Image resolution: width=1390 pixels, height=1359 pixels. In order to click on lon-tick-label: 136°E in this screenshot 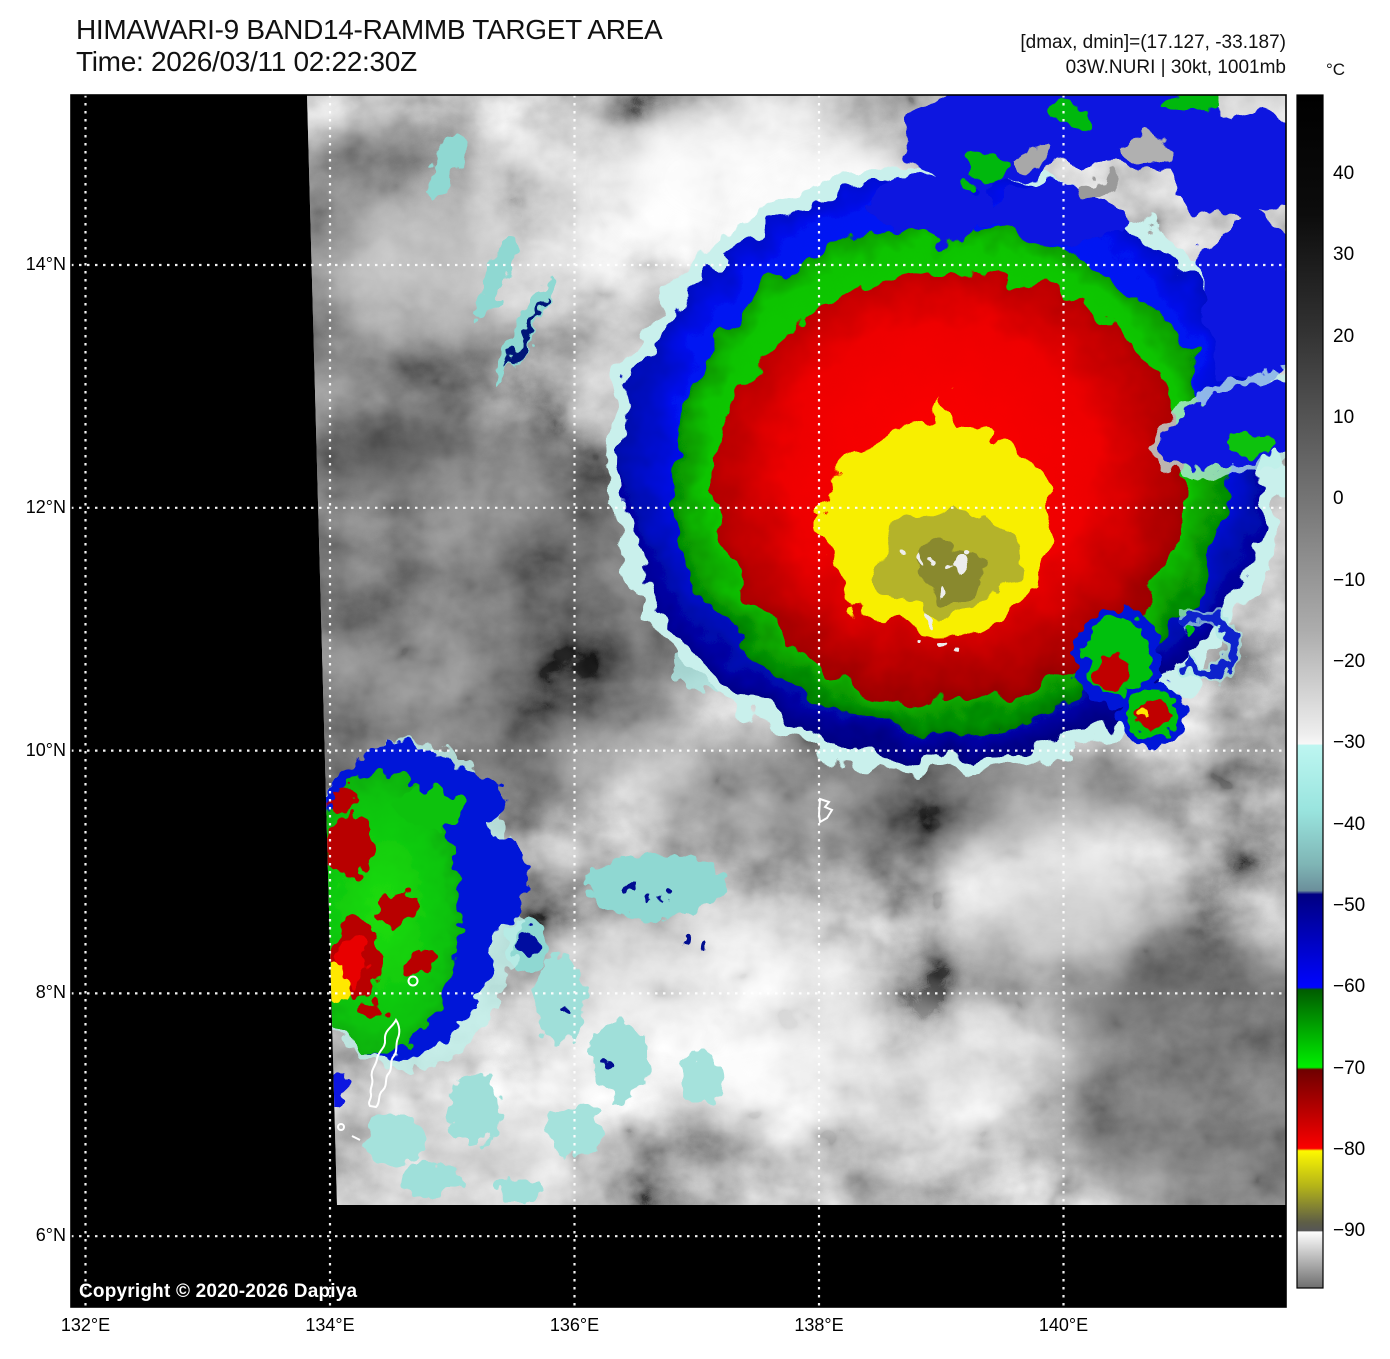, I will do `click(574, 1325)`.